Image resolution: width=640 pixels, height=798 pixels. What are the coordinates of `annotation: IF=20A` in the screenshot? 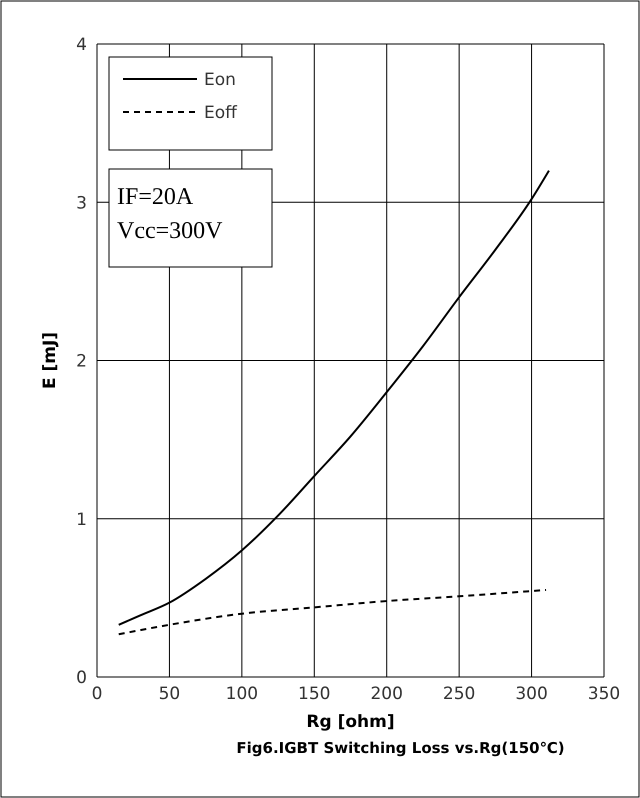 It's located at (155, 197).